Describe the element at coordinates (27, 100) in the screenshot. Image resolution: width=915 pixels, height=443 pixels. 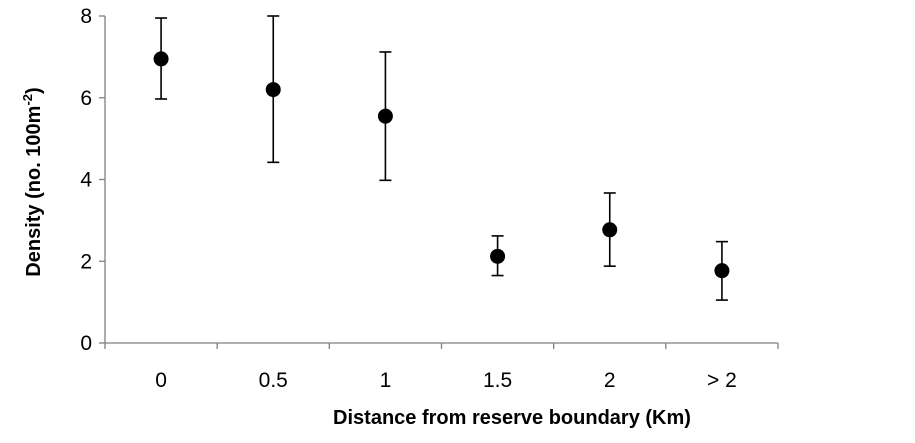
I see `y-axis-title-superscript: -2` at that location.